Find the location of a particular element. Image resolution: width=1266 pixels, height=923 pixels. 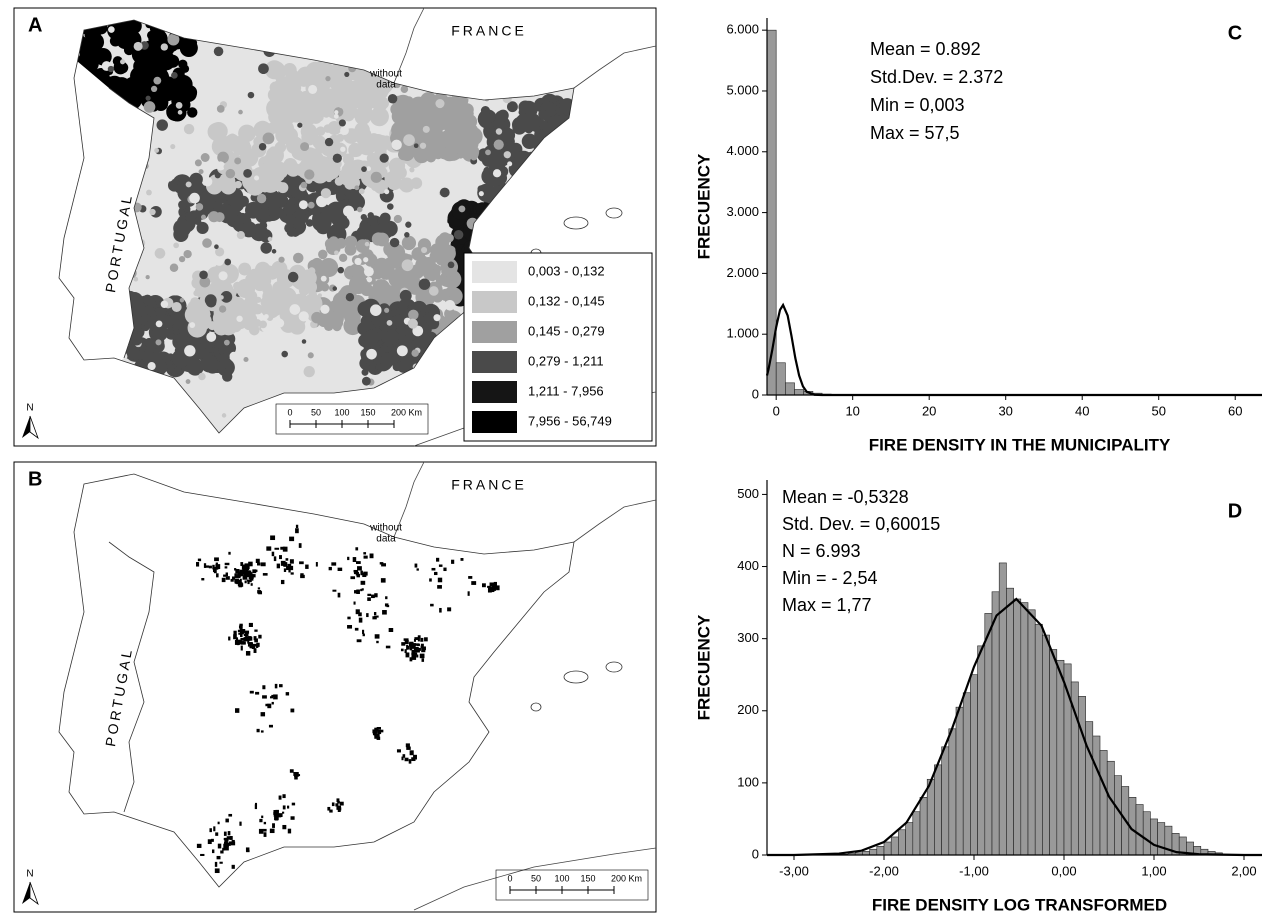

stat-annotation: Std.Dev. = 2.372 is located at coordinates (936, 77).